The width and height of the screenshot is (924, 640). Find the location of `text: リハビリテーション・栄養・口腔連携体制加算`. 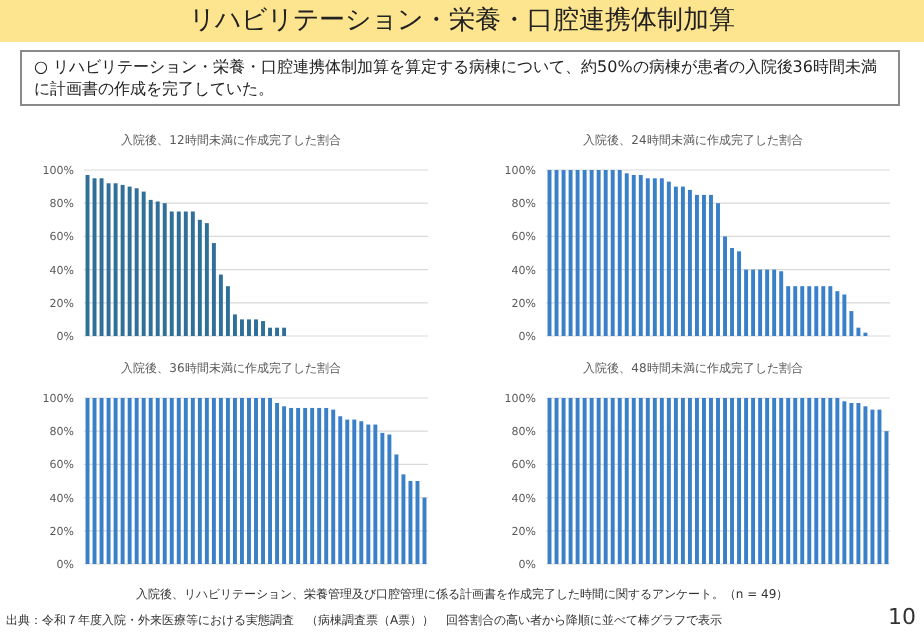

text: リハビリテーション・栄養・口腔連携体制加算 is located at coordinates (462, 21).